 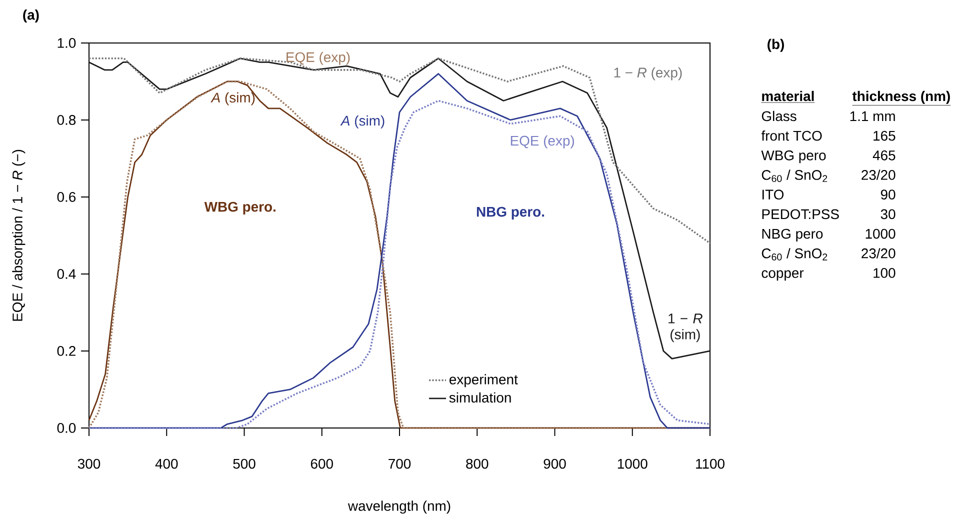 I want to click on annotation: 1 − R (exp), so click(x=648, y=73).